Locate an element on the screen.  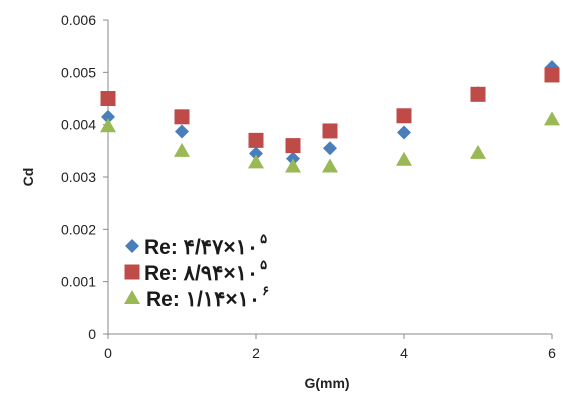
x-axis-label: G(mm) is located at coordinates (326, 383).